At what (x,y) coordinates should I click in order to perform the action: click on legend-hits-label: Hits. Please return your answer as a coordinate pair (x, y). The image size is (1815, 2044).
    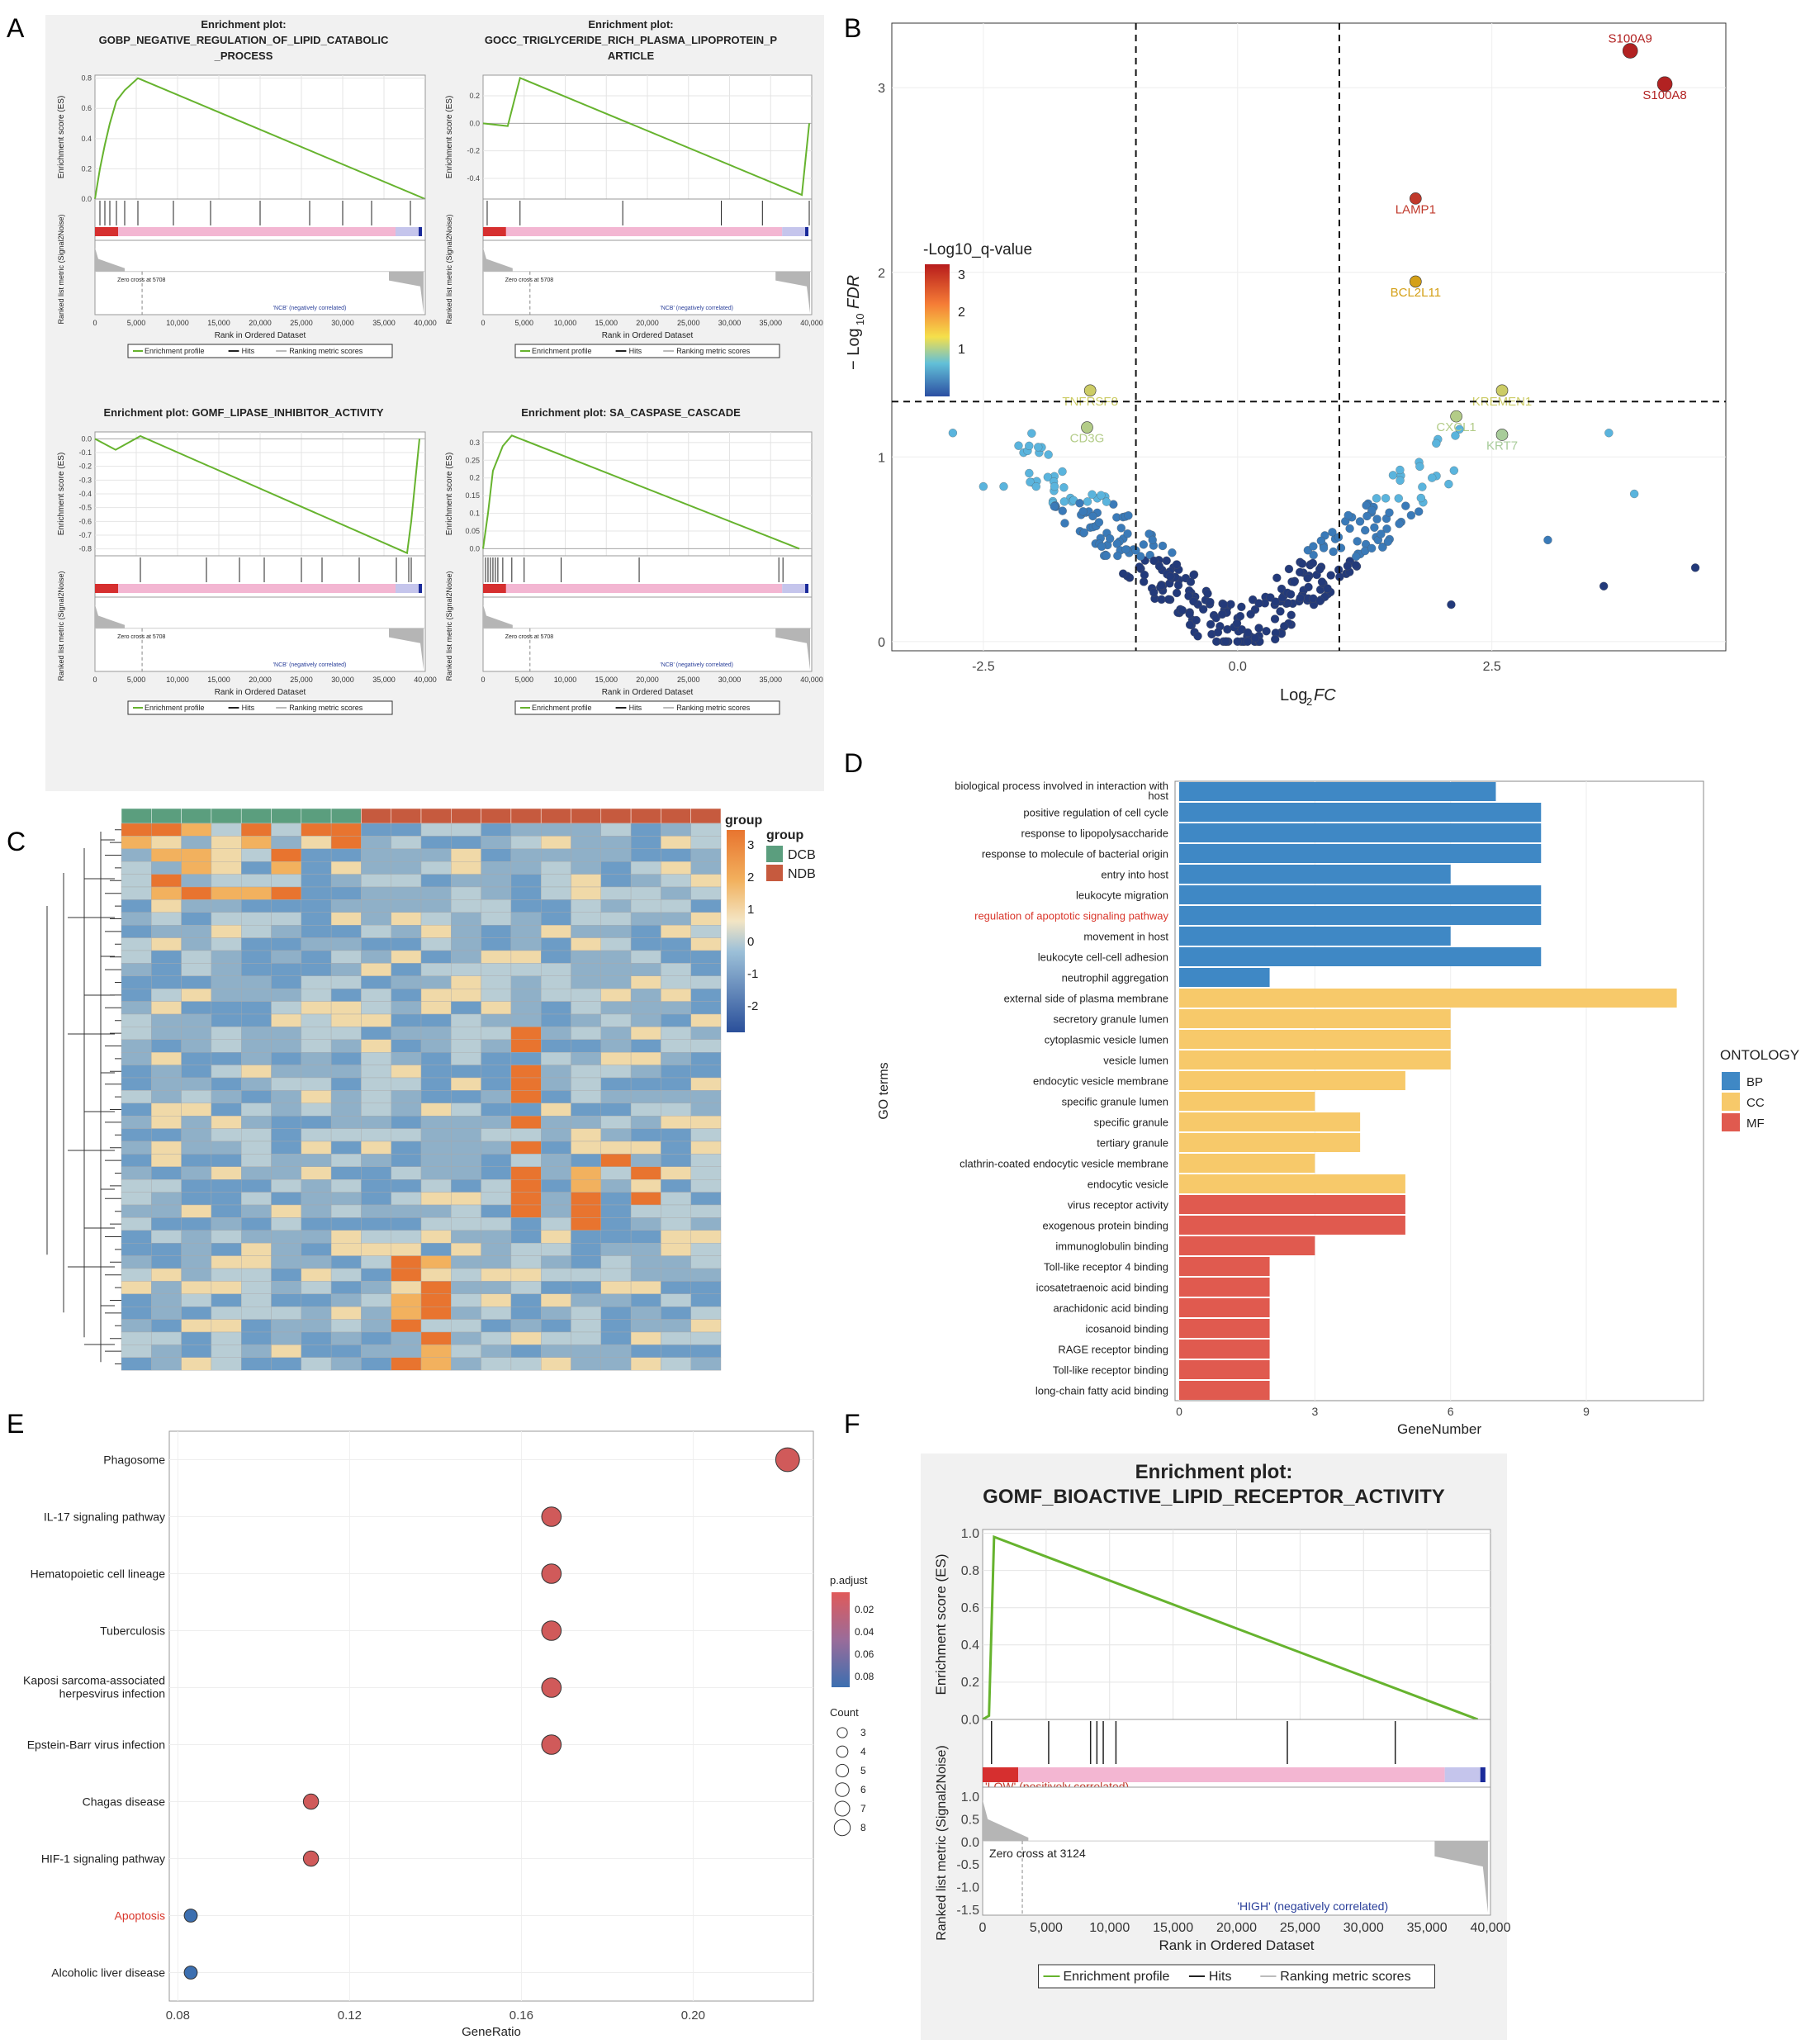
    Looking at the image, I should click on (635, 351).